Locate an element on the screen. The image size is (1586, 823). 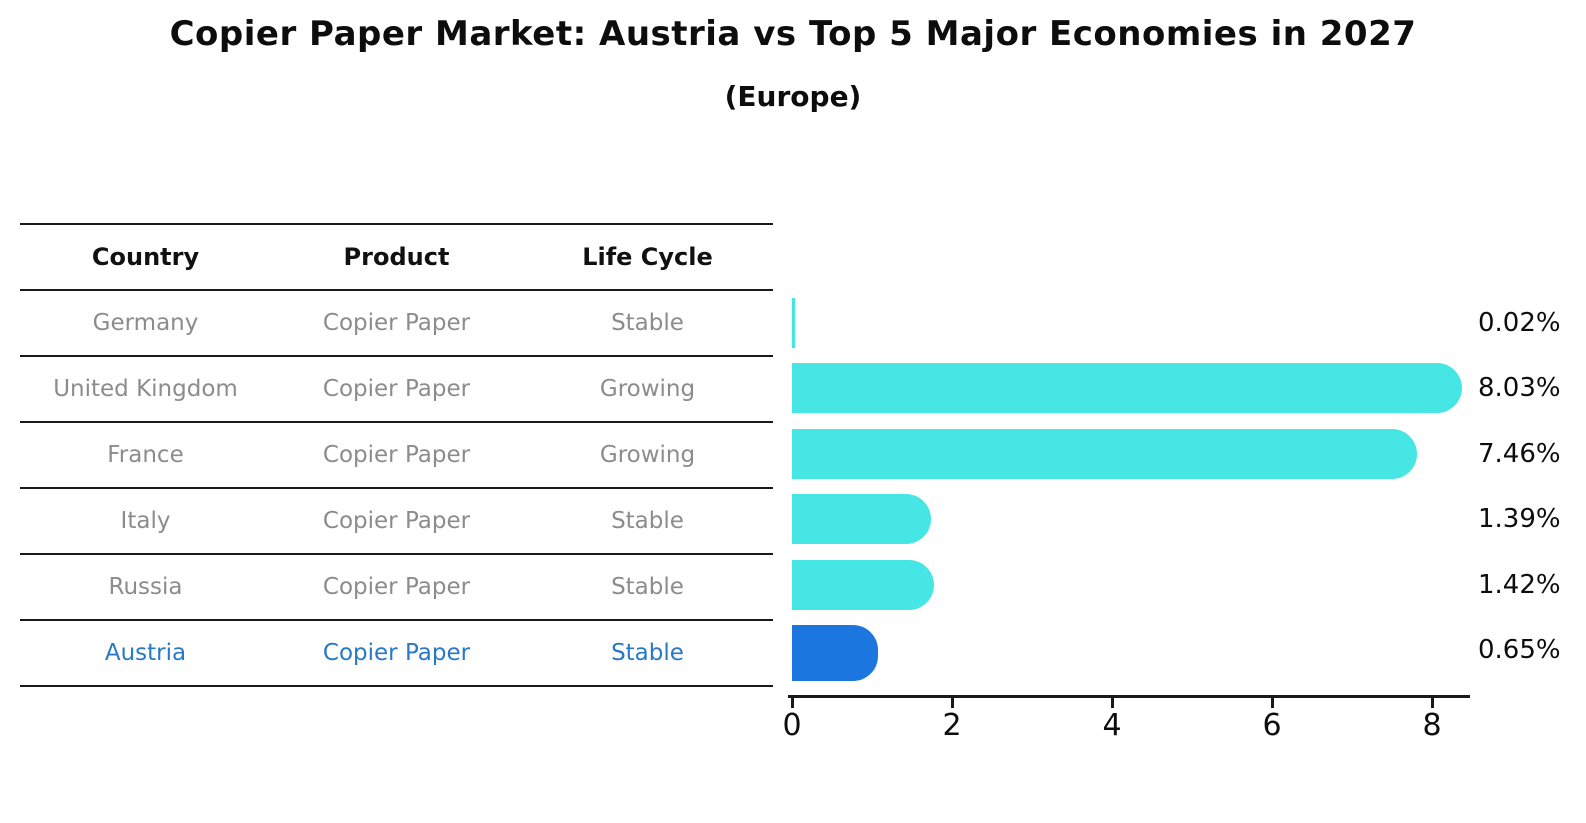
table-row-austria: Austria Copier Paper Stable is located at coordinates (396, 654).